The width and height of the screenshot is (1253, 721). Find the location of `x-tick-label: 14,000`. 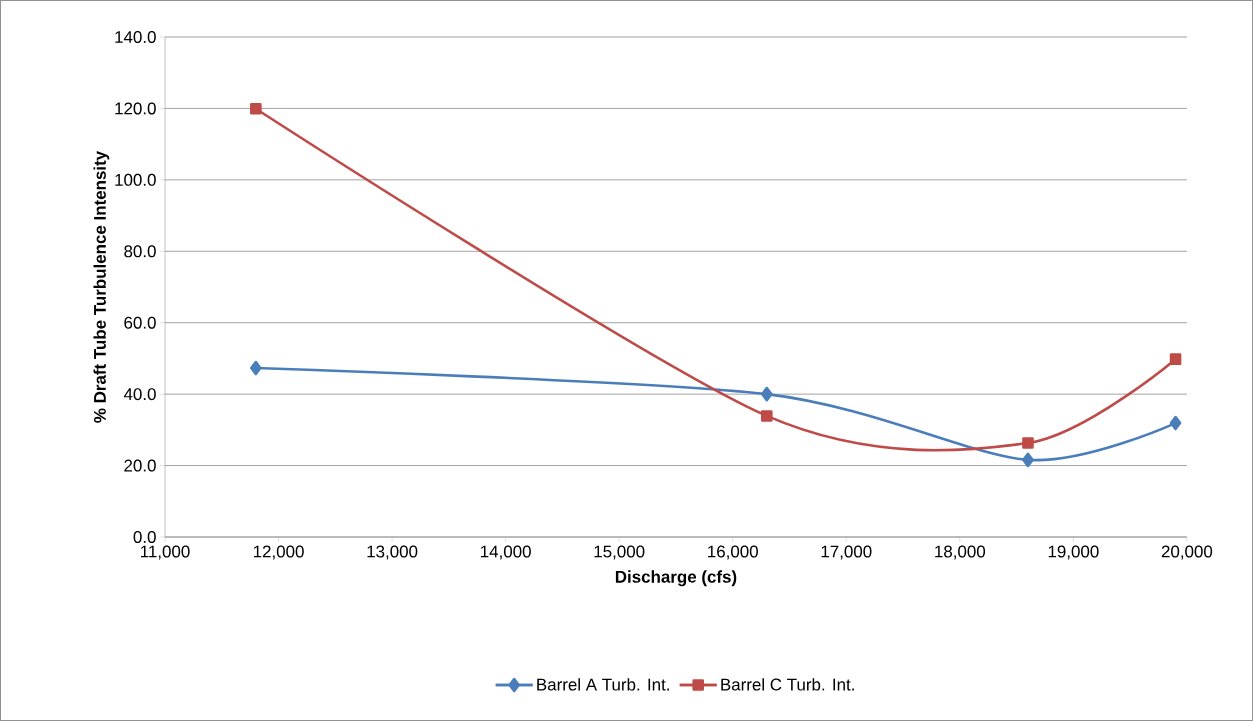

x-tick-label: 14,000 is located at coordinates (506, 552).